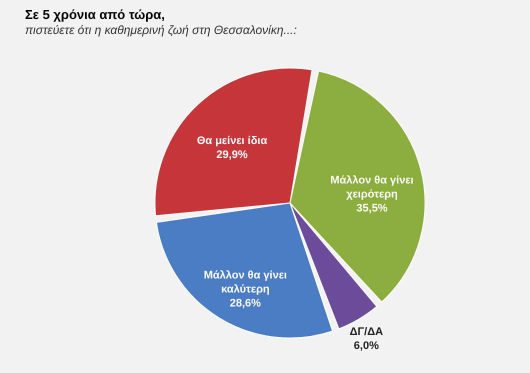  What do you see at coordinates (372, 208) in the screenshot?
I see `data-label: 35,5%` at bounding box center [372, 208].